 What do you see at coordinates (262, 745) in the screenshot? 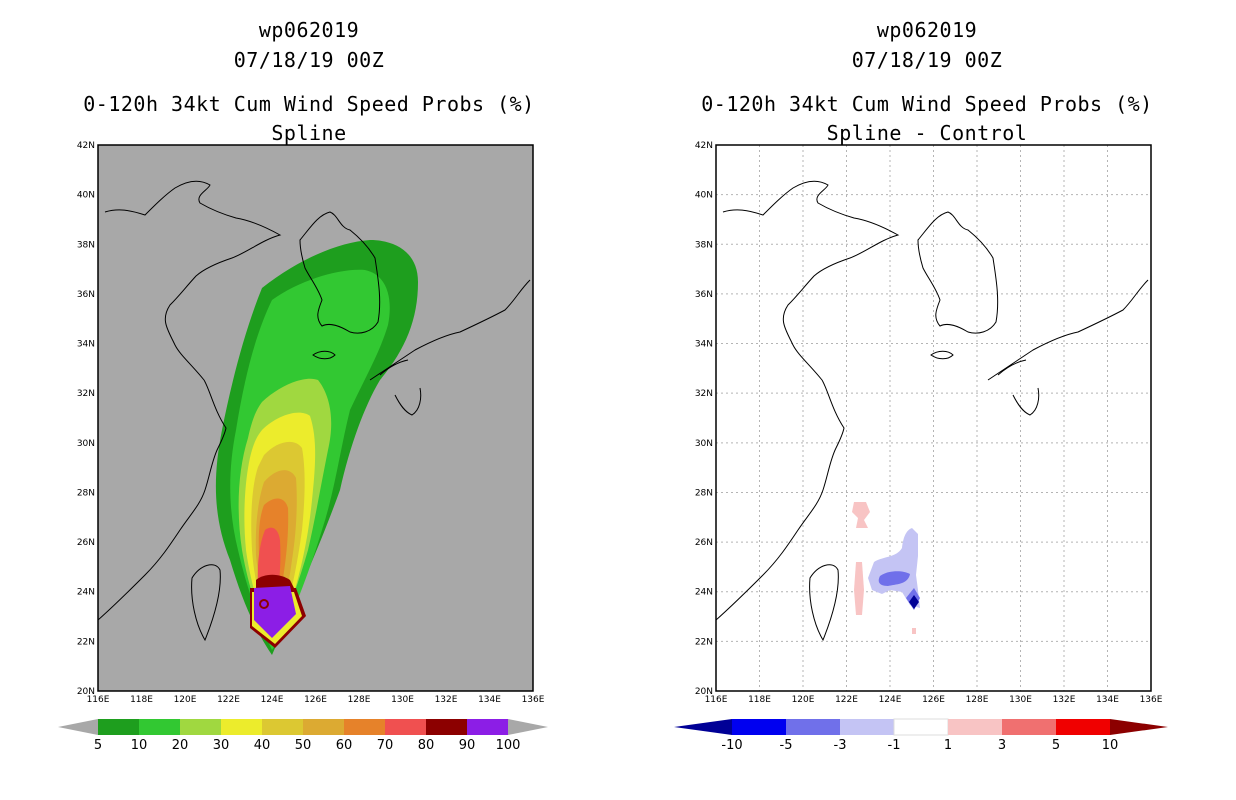
I see `colorbar-label: 40` at bounding box center [262, 745].